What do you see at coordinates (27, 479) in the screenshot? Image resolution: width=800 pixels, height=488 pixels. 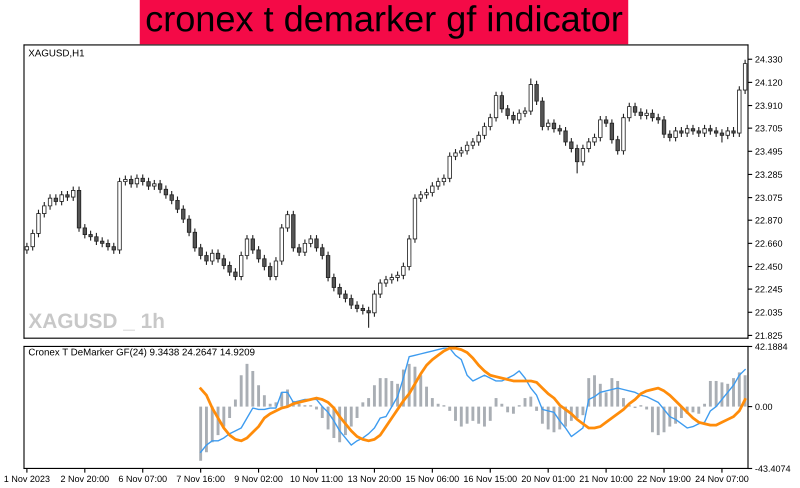 I see `x-tick-label: 1 Nov 2023` at bounding box center [27, 479].